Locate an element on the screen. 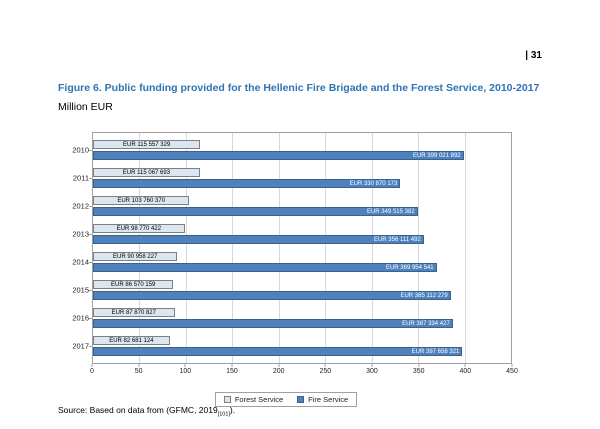 This screenshot has height=429, width=600. forest-service-bar: EUR 86 570 159 is located at coordinates (133, 284).